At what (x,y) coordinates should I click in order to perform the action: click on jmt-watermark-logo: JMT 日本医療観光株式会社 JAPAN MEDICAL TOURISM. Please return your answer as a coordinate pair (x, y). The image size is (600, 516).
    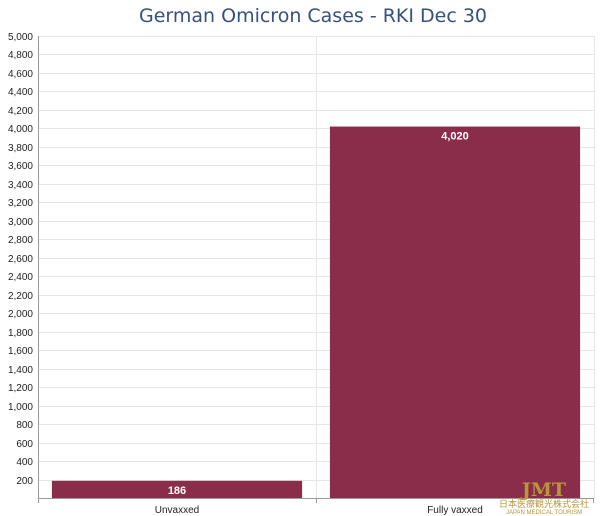
    Looking at the image, I should click on (544, 497).